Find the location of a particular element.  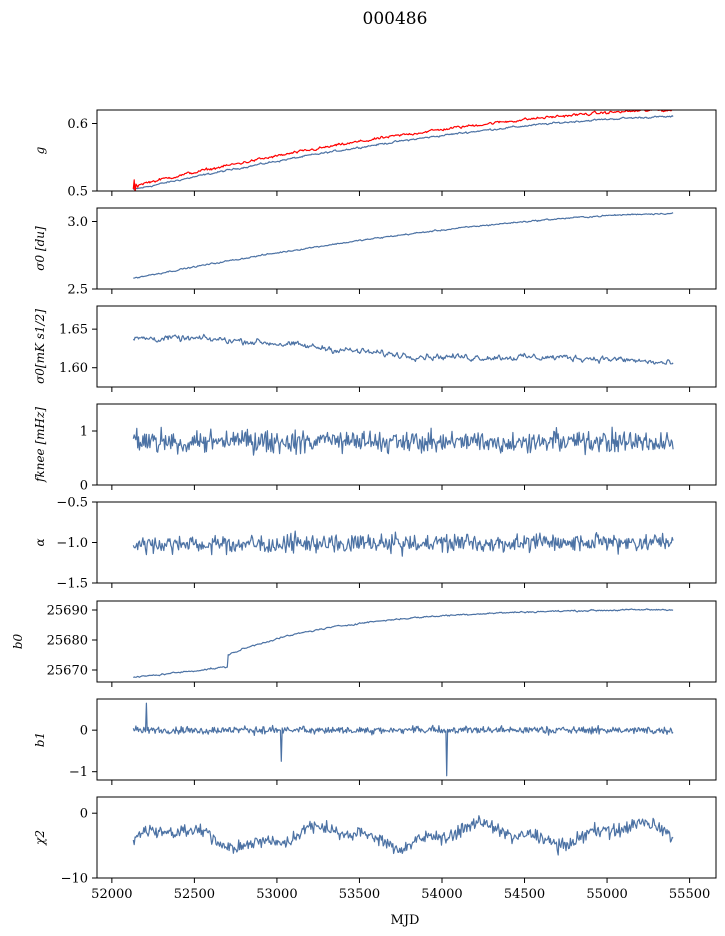

panel-7: −1 0 b1 is located at coordinates (375, 741).